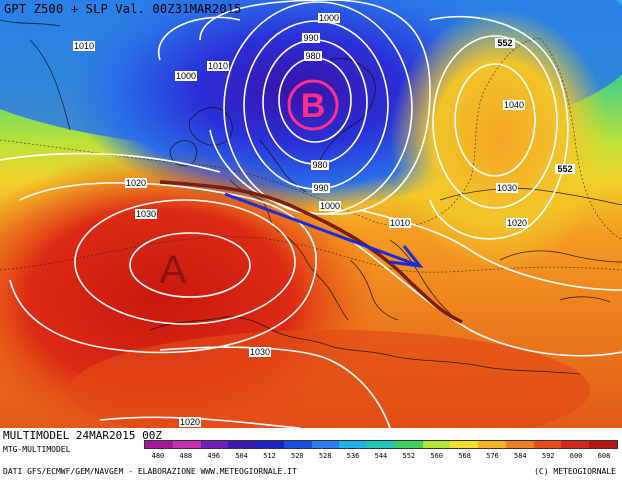 The height and width of the screenshot is (480, 622). What do you see at coordinates (548, 456) in the screenshot?
I see `color-scale-value: 592` at bounding box center [548, 456].